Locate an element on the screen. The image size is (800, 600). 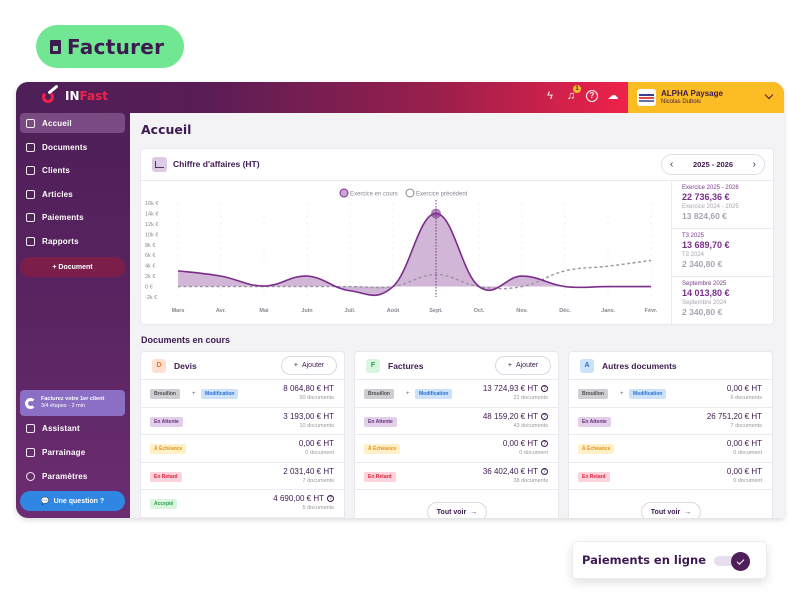
doc-type-icon: D is located at coordinates (159, 365).